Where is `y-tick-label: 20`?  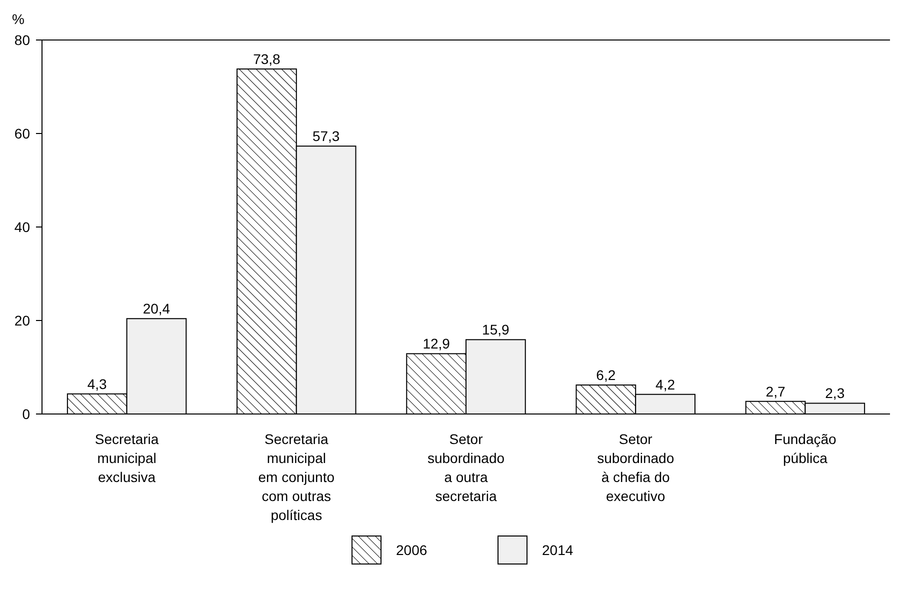 y-tick-label: 20 is located at coordinates (22, 320).